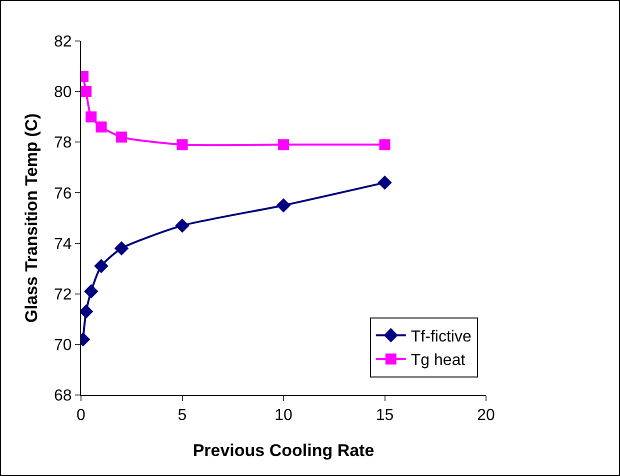  Describe the element at coordinates (63, 42) in the screenshot. I see `y-tick-label: 82` at that location.